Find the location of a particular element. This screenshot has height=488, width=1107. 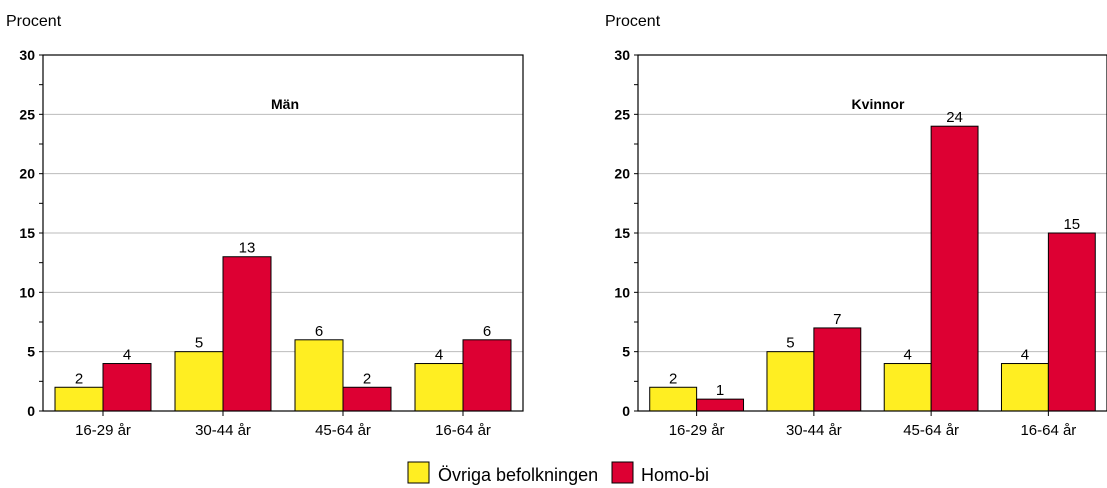

panel-title: Män is located at coordinates (285, 104).